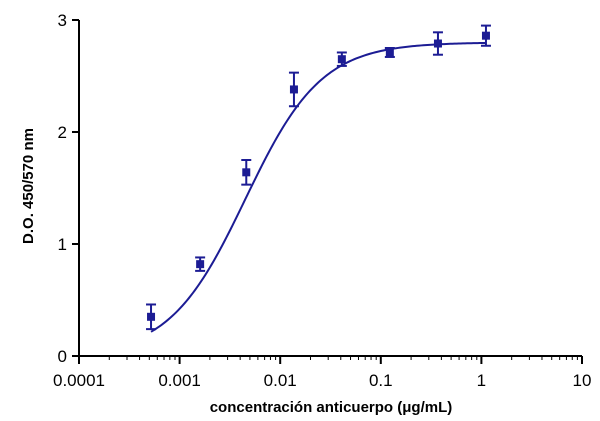 Image resolution: width=600 pixels, height=421 pixels. Describe the element at coordinates (331, 407) in the screenshot. I see `x-axis-title: concentración anticuerpo (μg/mL)` at that location.